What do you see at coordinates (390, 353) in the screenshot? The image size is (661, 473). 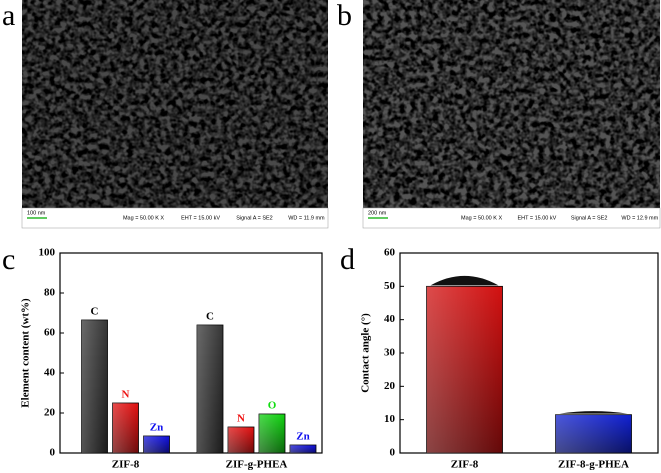 I see `y-tick-label: 30` at bounding box center [390, 353].